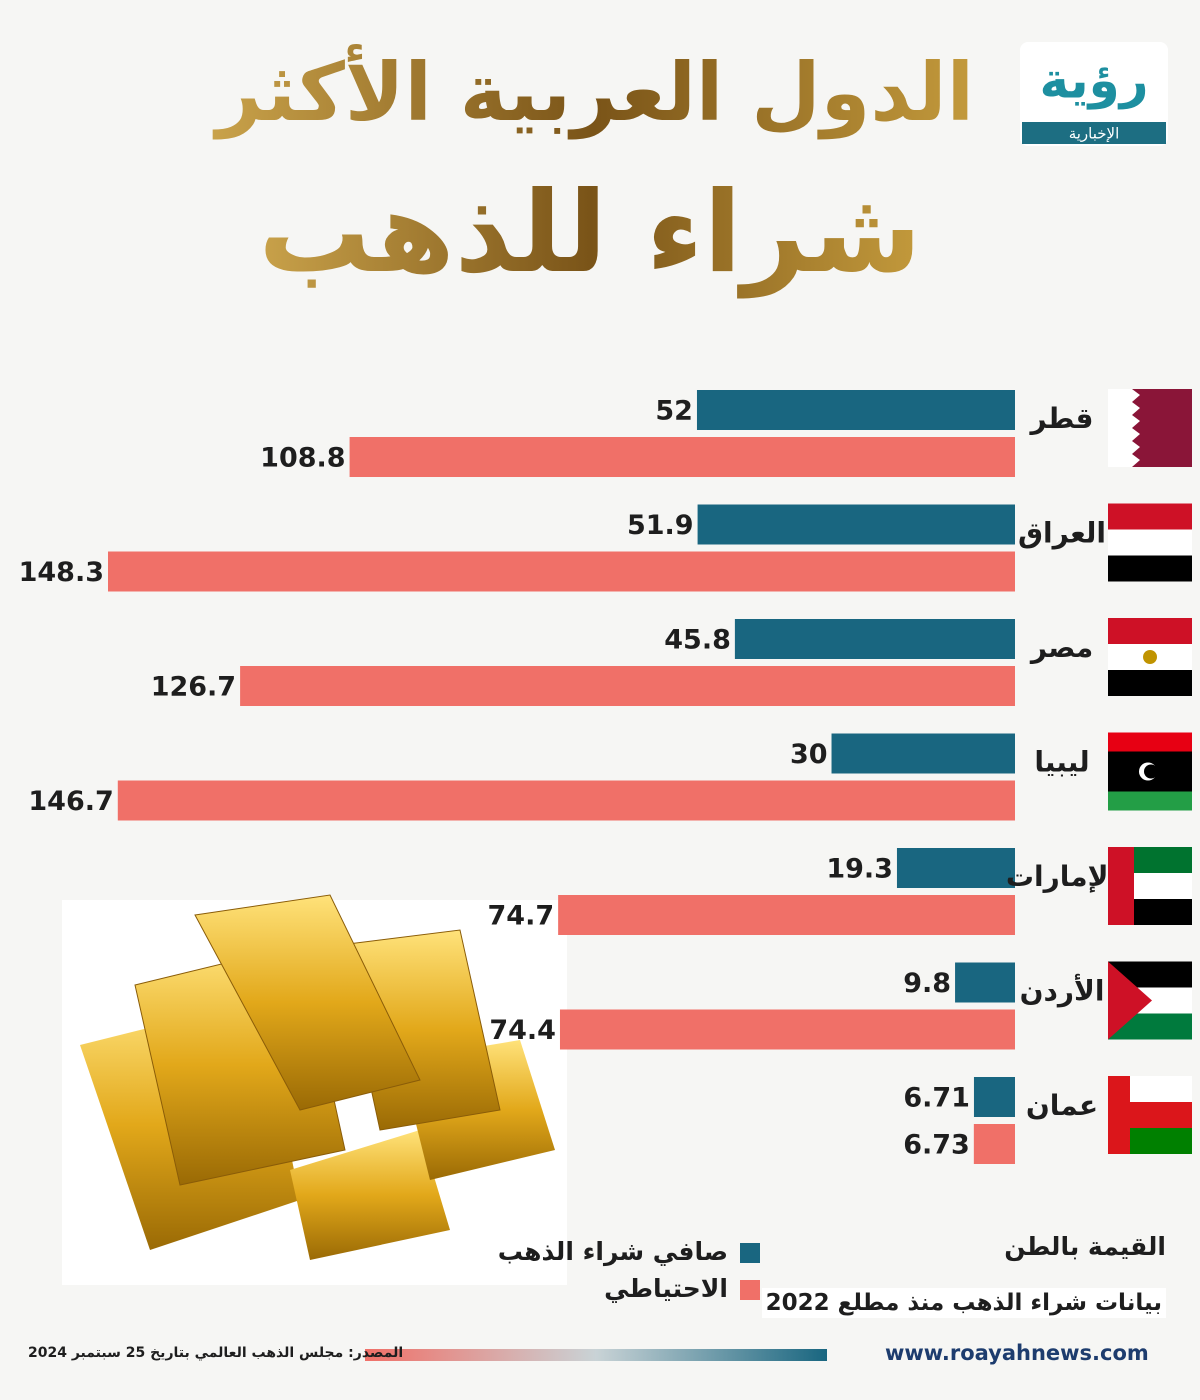 Image resolution: width=1200 pixels, height=1400 pixels. I want to click on category-label: العراق, so click(1062, 533).